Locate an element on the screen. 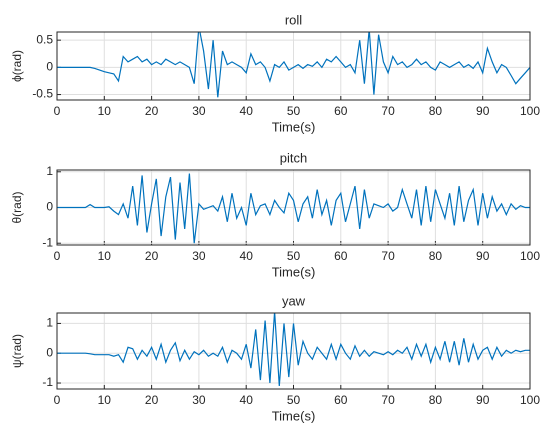 This screenshot has height=436, width=550. y-axis-label: θ(rad) is located at coordinates (17, 207).